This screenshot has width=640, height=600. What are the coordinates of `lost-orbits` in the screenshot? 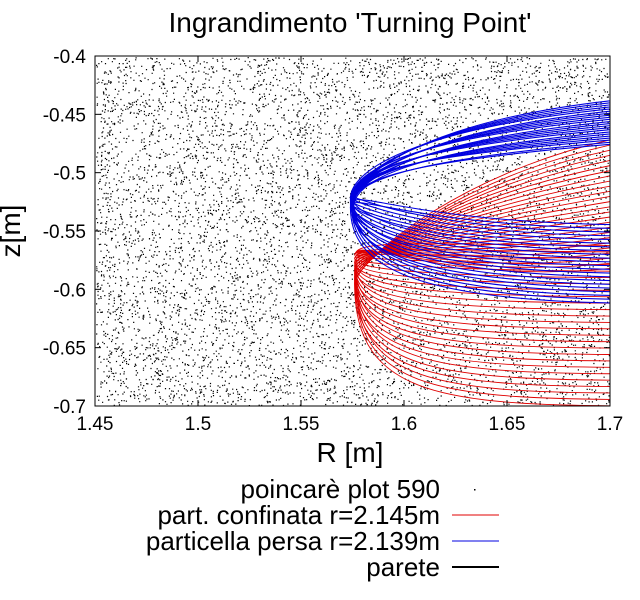 It's located at (479, 202).